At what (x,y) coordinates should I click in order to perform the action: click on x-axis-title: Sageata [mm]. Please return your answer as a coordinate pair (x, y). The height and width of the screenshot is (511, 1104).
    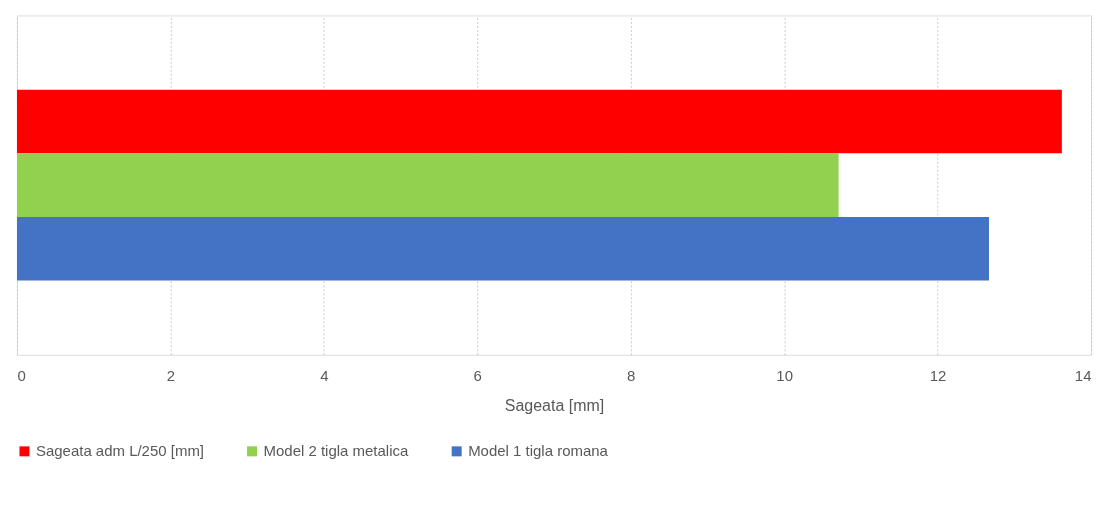
    Looking at the image, I should click on (554, 406).